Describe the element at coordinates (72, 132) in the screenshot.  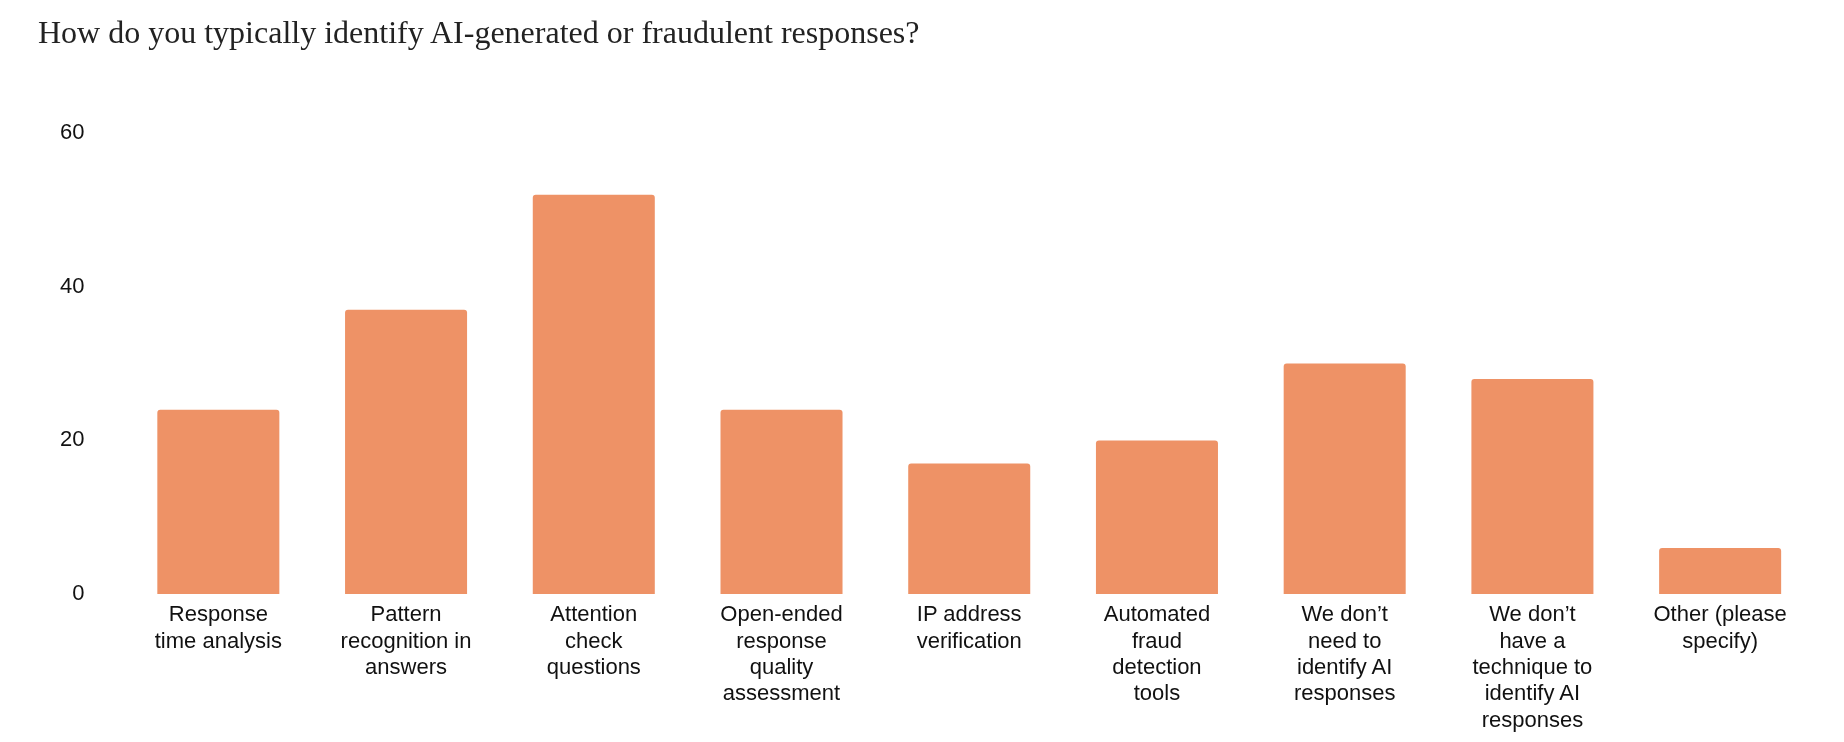
I see `y-tick-label: 60` at that location.